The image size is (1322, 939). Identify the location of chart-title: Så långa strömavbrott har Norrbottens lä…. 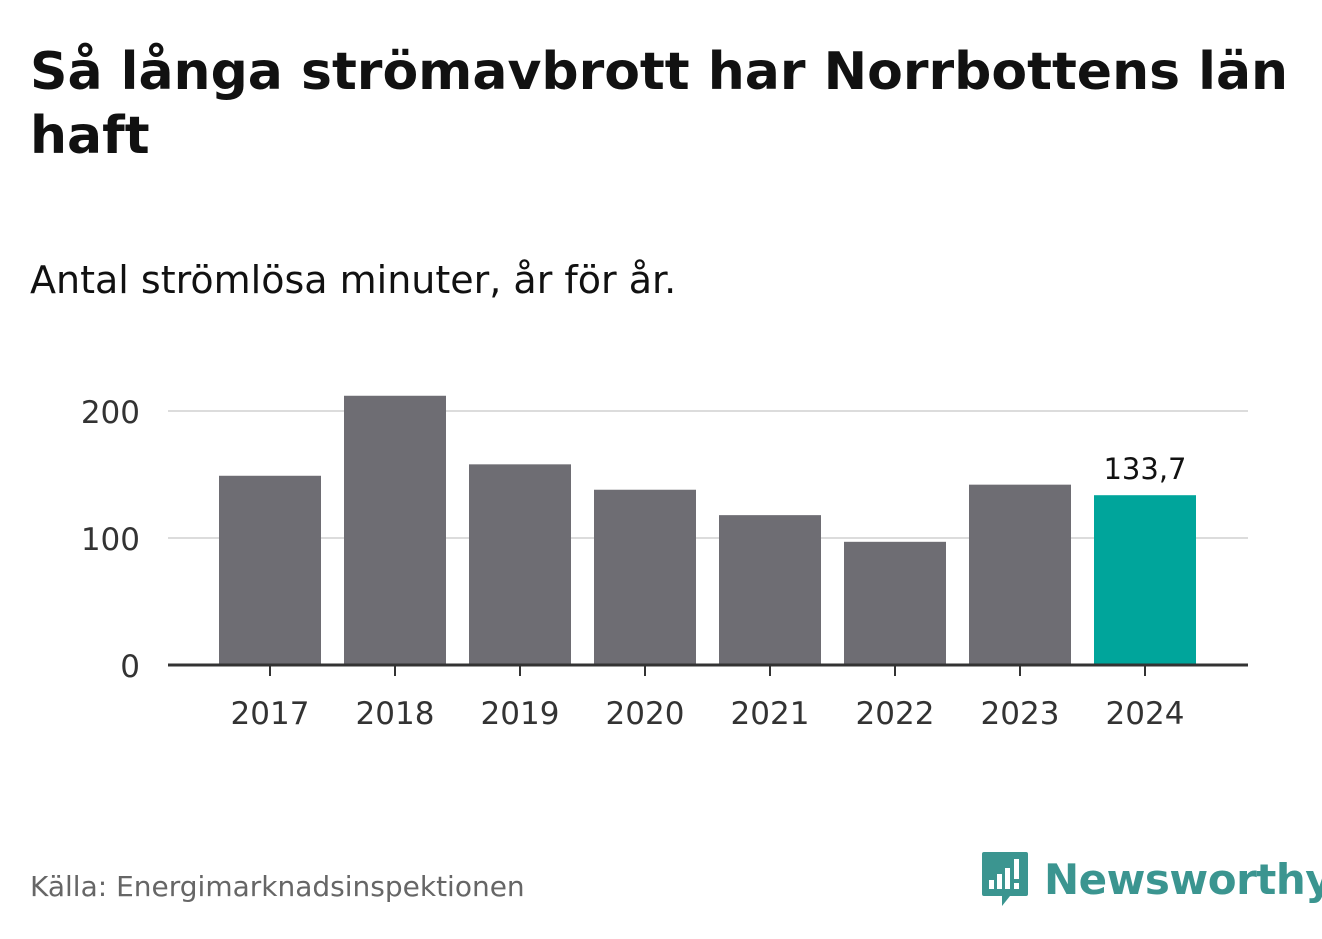
(659, 104).